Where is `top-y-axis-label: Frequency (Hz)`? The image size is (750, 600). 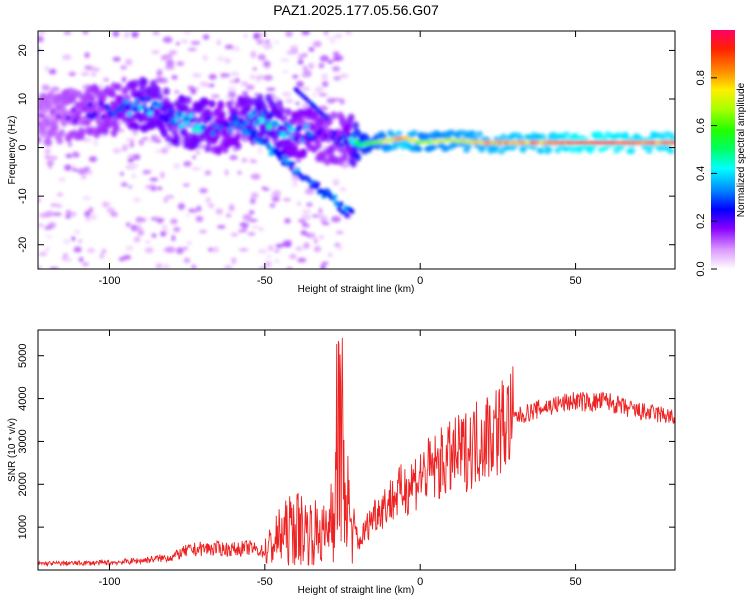 top-y-axis-label: Frequency (Hz) is located at coordinates (12, 150).